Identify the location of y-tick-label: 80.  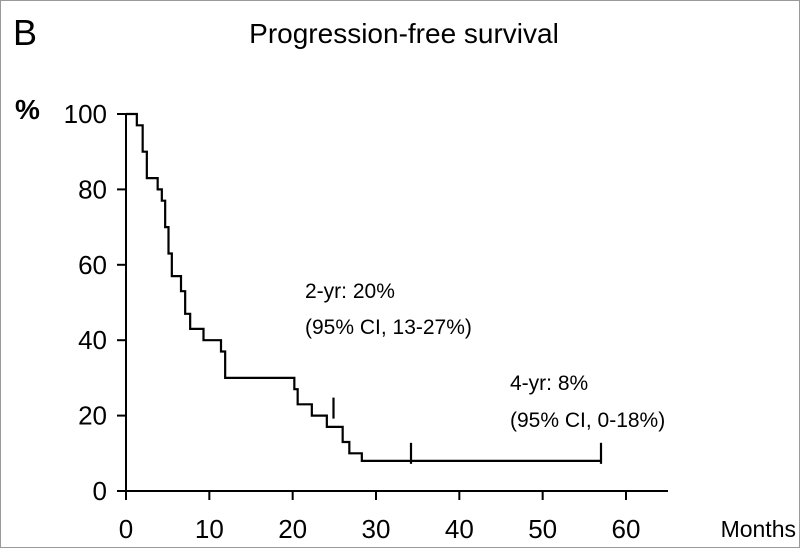
(92, 189).